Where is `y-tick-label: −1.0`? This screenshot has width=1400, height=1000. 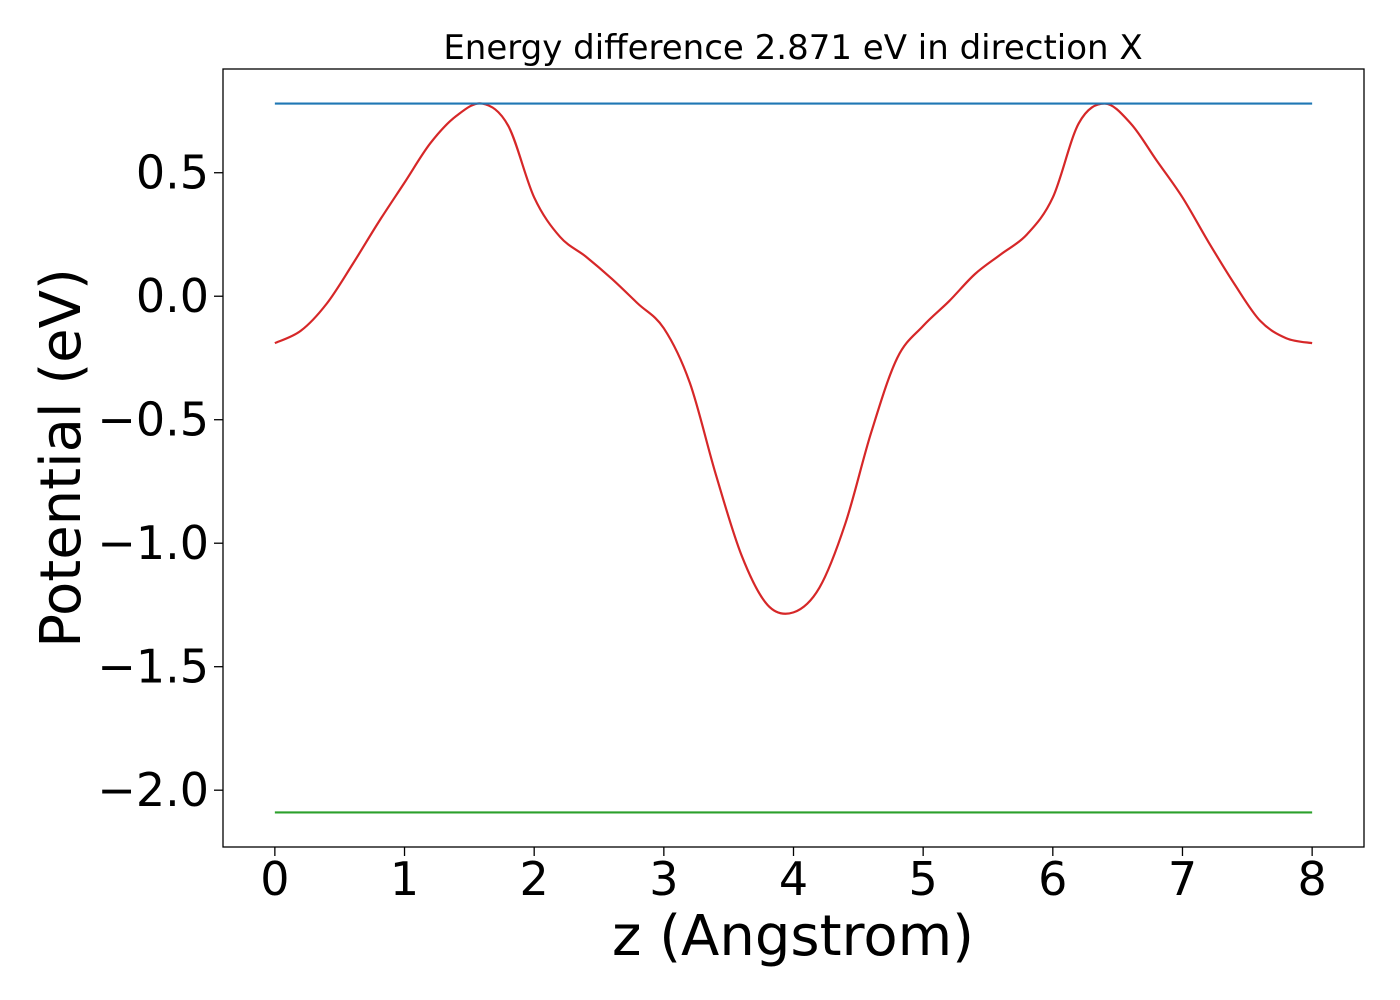
y-tick-label: −1.0 is located at coordinates (153, 543).